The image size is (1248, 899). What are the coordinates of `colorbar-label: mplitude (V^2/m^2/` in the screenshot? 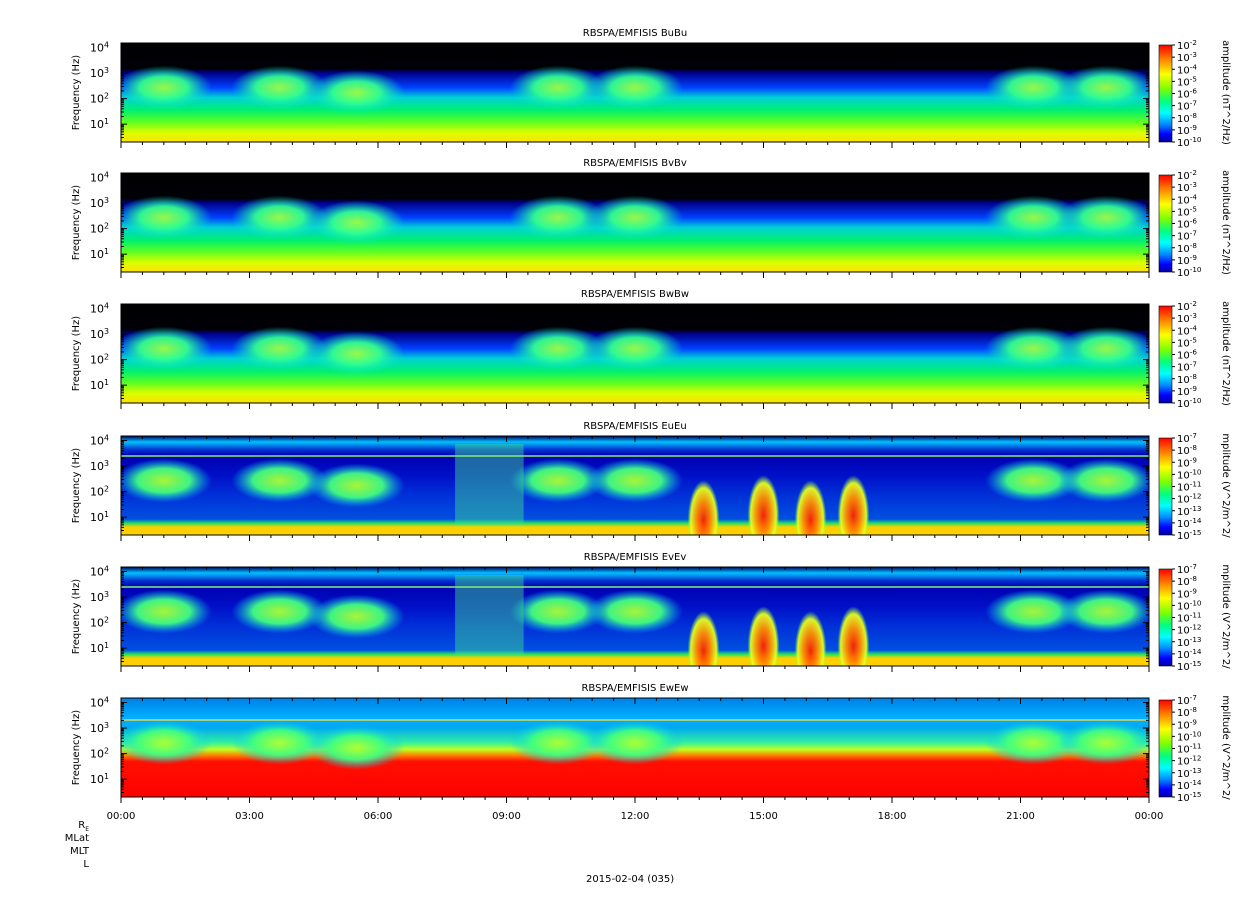 It's located at (1225, 616).